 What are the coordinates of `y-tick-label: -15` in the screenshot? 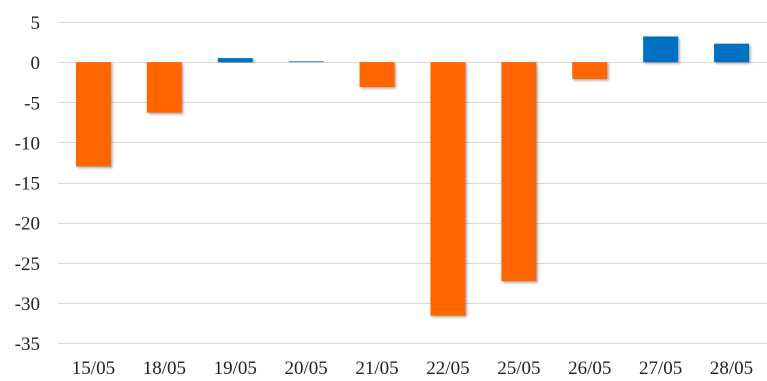 It's located at (27, 184).